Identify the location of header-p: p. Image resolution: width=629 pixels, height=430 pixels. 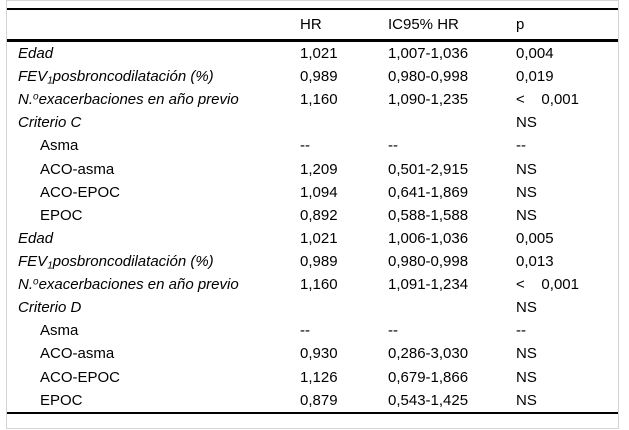
(520, 24).